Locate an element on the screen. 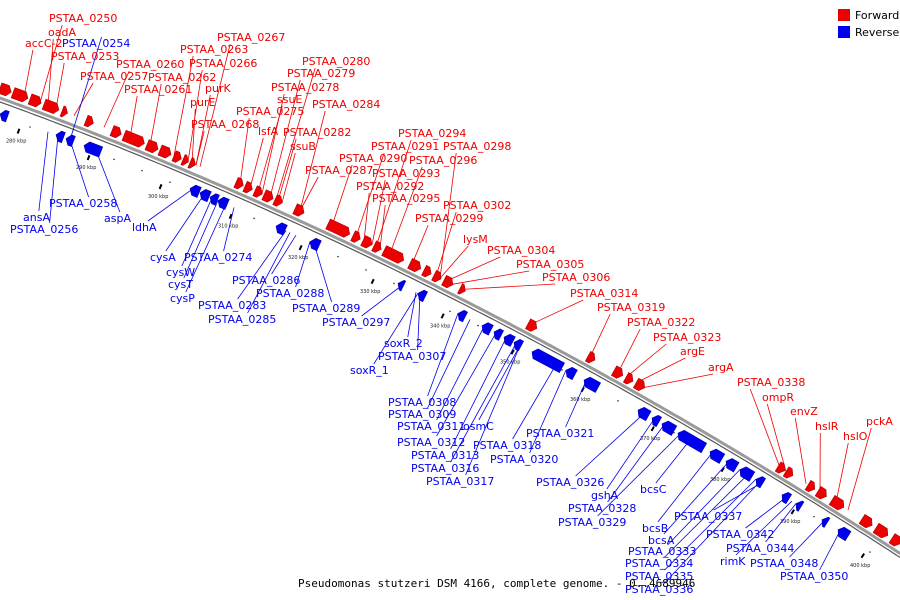 This screenshot has width=900, height=600. reverse-gene-label: PSTAA_0312 is located at coordinates (431, 442).